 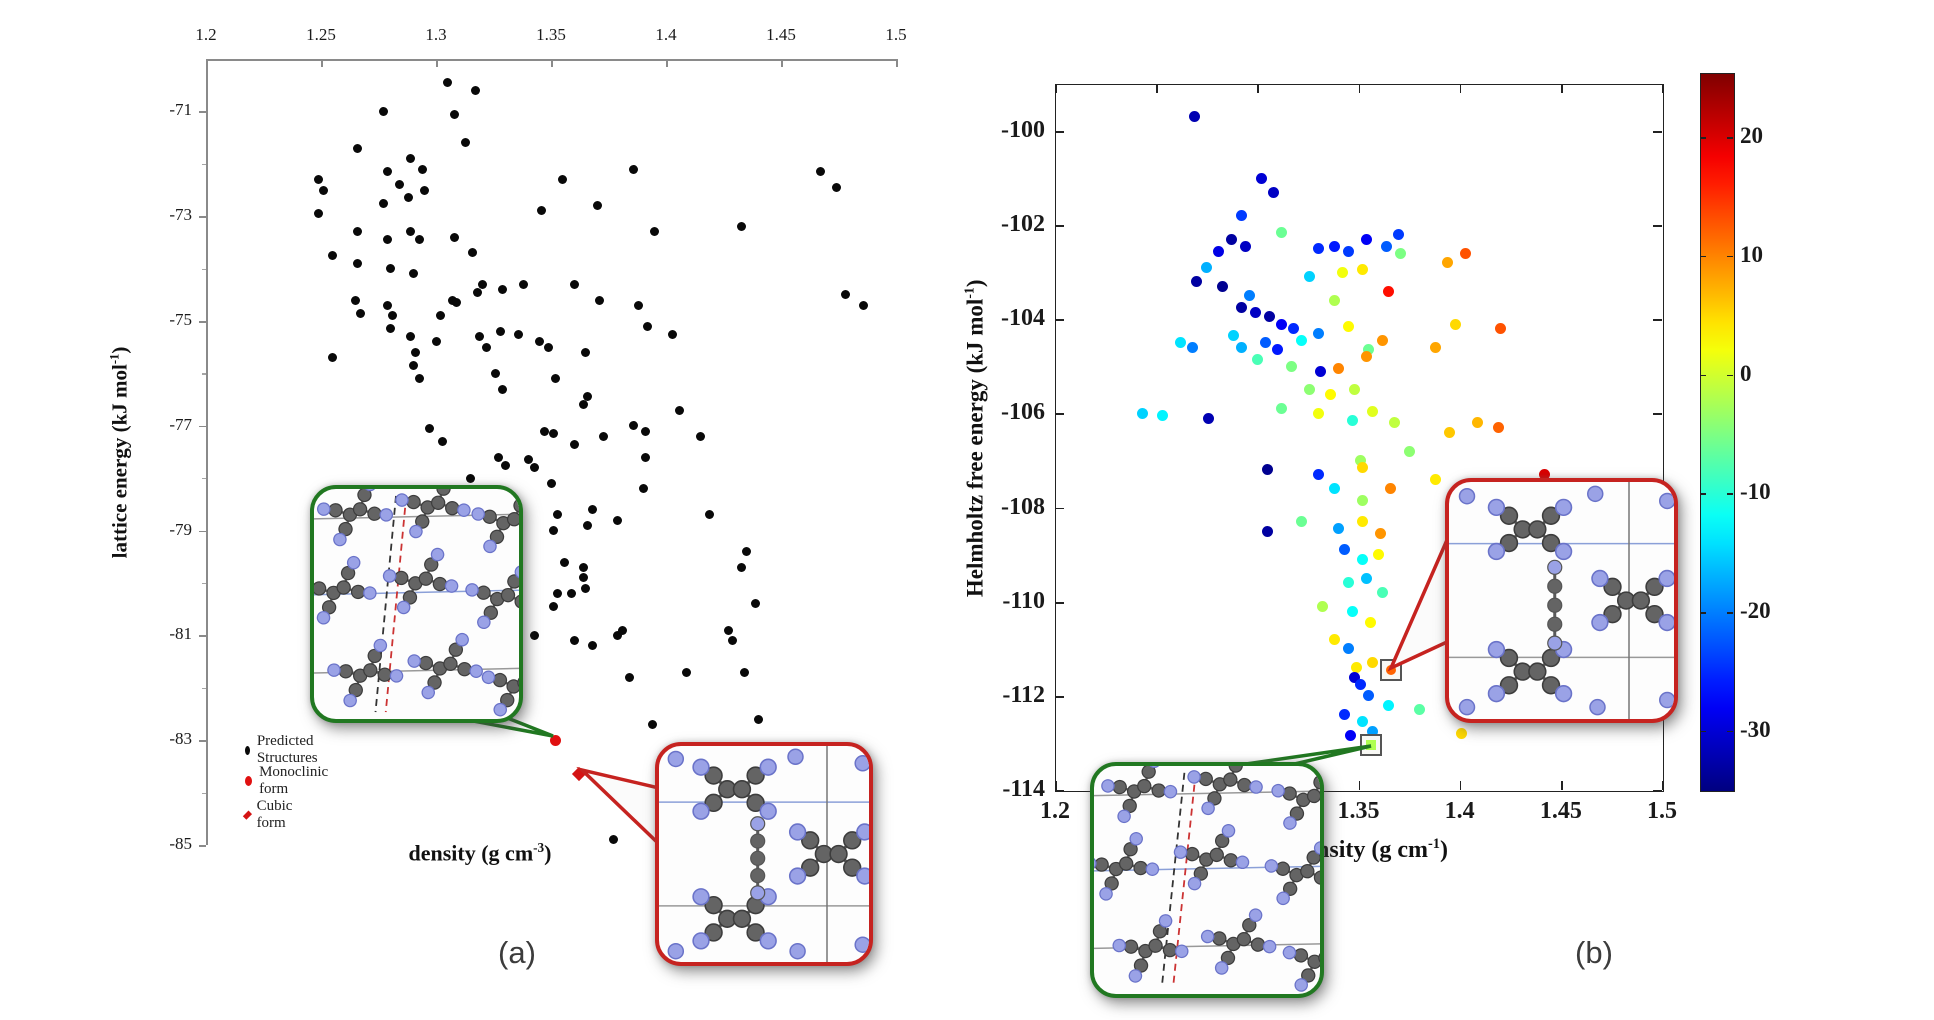 What do you see at coordinates (1023, 130) in the screenshot?
I see `plot-b-y-tick-label: -100` at bounding box center [1023, 130].